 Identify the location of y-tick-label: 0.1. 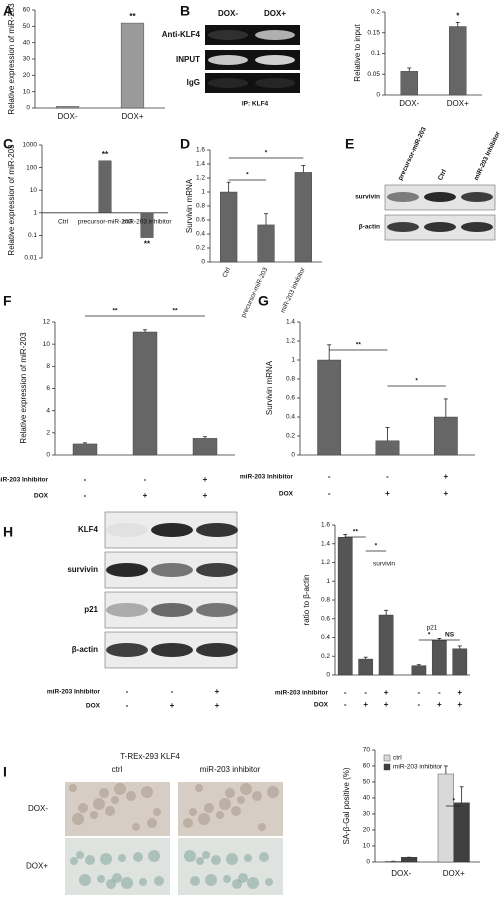
(375, 53).